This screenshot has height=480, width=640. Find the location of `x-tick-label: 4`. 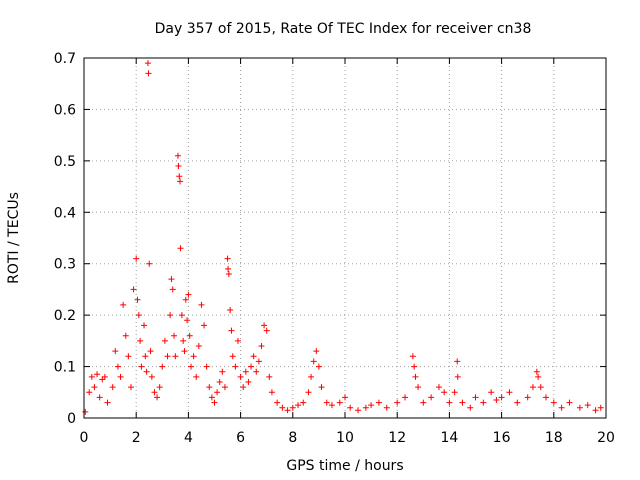

x-tick-label: 4 is located at coordinates (188, 438).